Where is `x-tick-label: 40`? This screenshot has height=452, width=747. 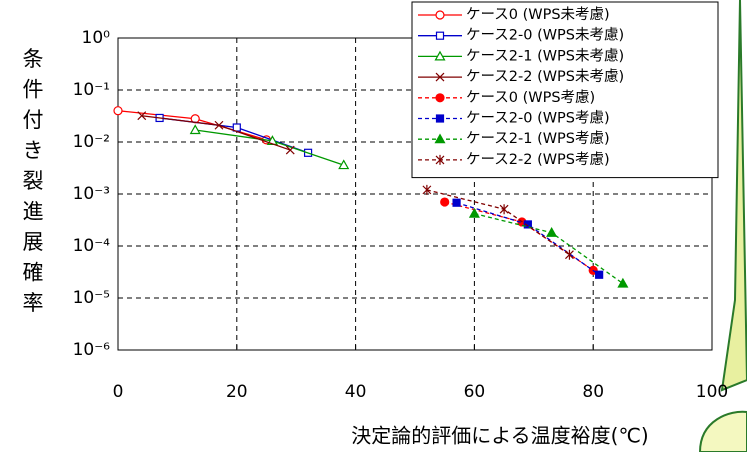 x-tick-label: 40 is located at coordinates (356, 392).